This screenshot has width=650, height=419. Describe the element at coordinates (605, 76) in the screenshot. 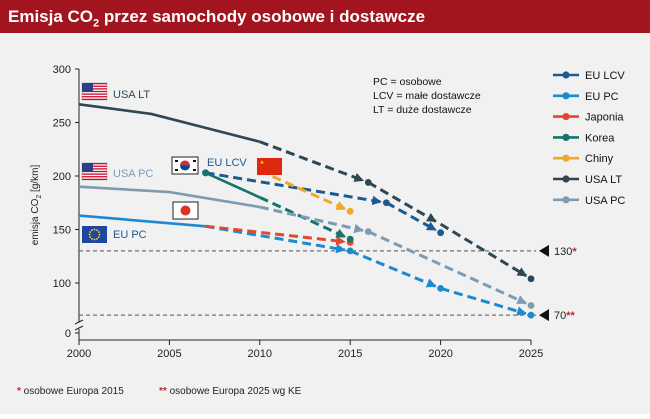

I see `legend-label: EU LCV` at that location.